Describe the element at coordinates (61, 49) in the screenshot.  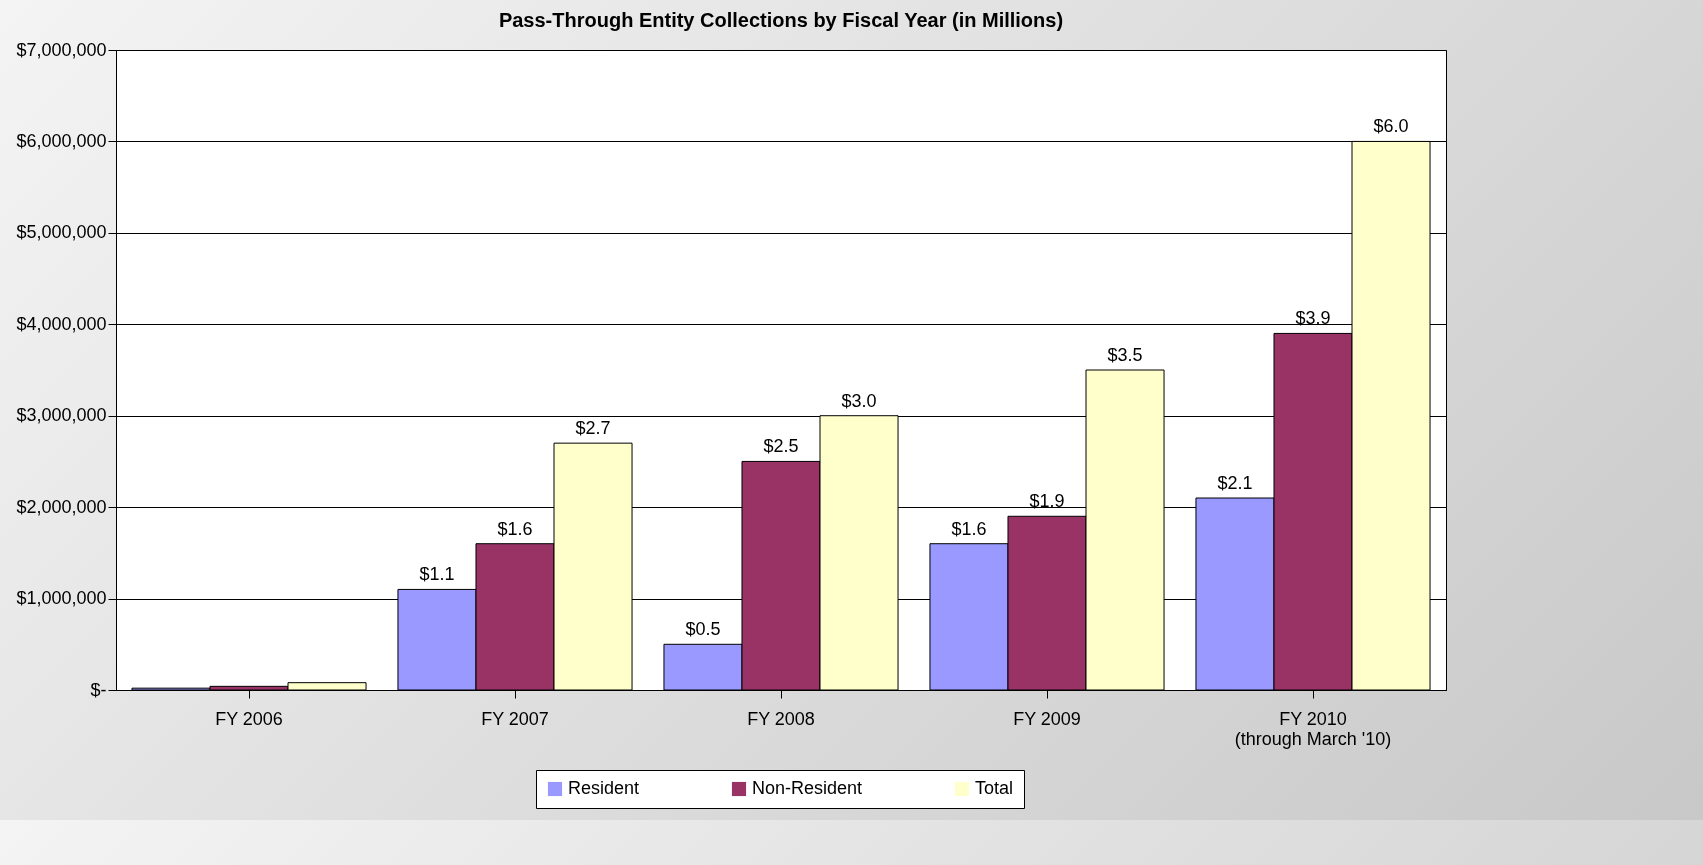
I see `y-tick-label: $7,000,000` at that location.